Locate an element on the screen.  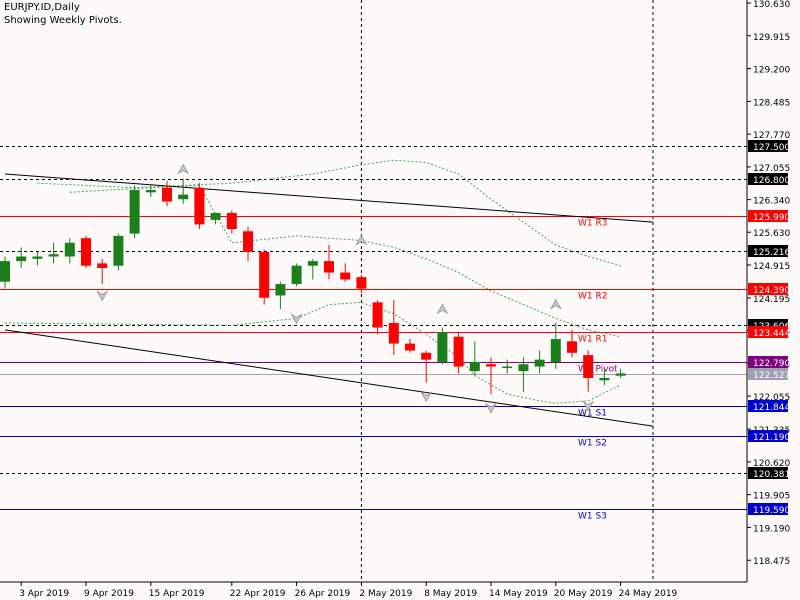
pivot-label: W1 S3 is located at coordinates (592, 517).